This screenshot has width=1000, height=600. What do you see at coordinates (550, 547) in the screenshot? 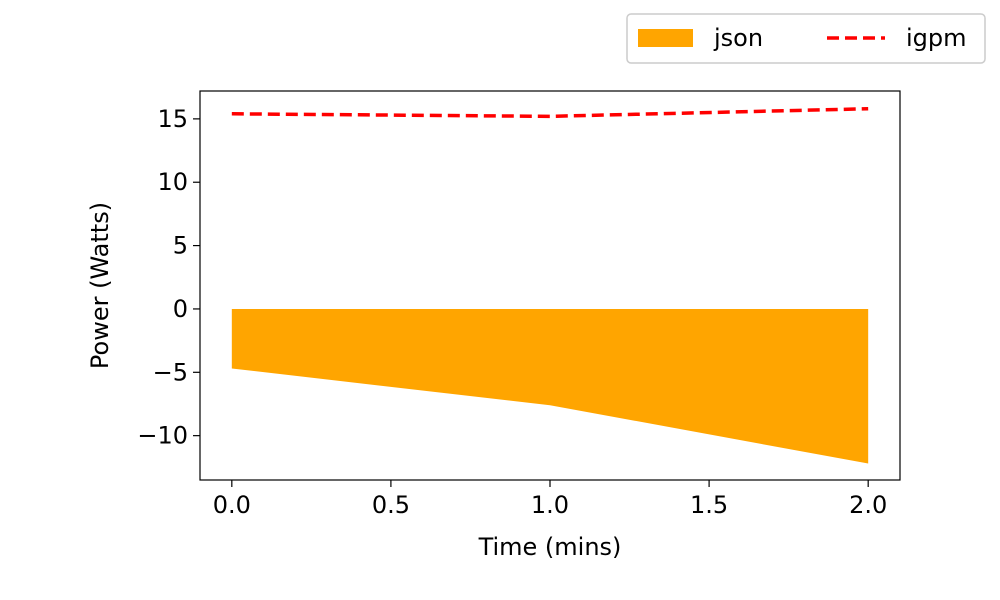
I see `x-axis-label: Time (mins)` at bounding box center [550, 547].